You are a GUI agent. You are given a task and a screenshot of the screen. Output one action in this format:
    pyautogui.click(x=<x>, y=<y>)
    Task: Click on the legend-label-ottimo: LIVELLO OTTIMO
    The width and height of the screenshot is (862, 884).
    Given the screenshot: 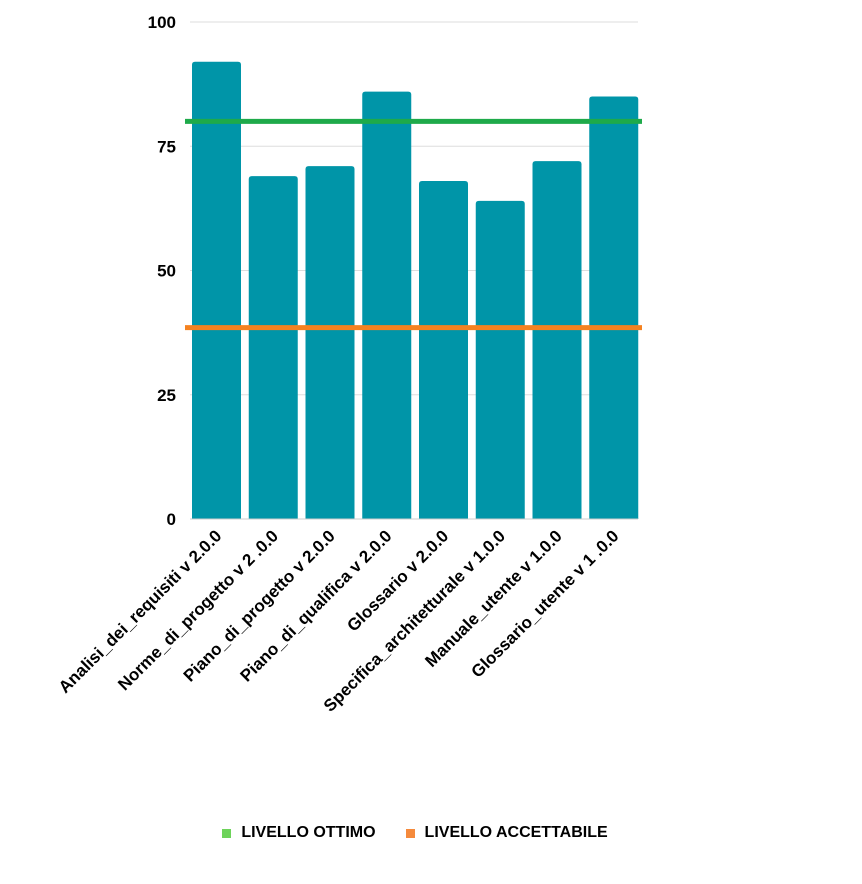 What is the action you would take?
    pyautogui.click(x=308, y=832)
    